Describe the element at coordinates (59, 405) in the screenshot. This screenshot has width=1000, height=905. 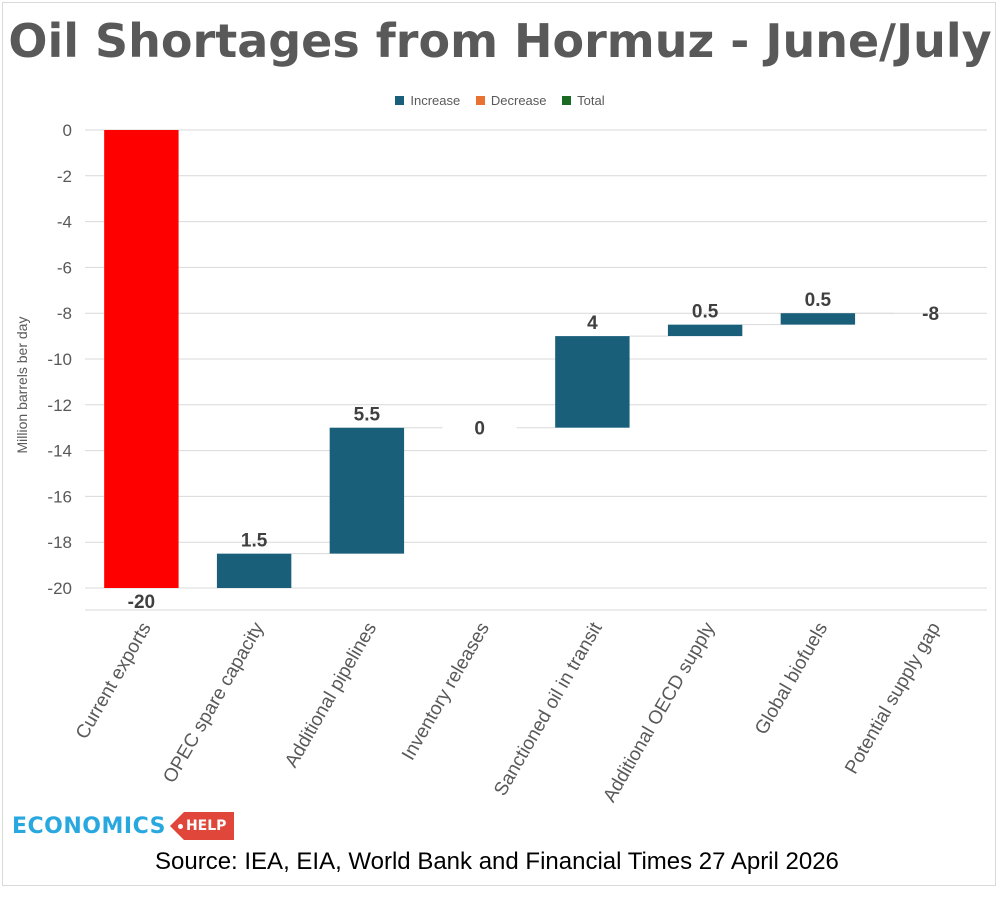
I see `y-tick-label-6: -12` at that location.